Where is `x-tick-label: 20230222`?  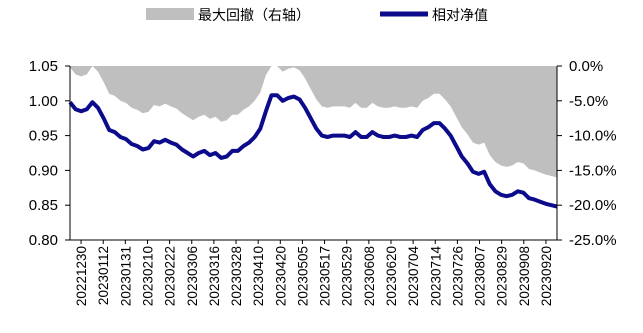 x-tick-label: 20230222 is located at coordinates (170, 276).